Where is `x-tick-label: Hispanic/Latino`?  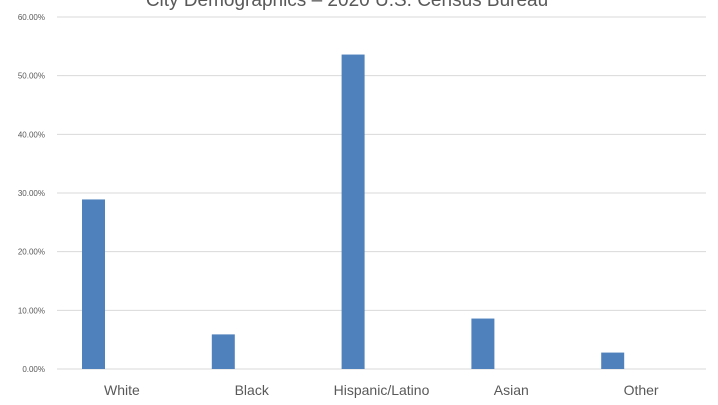 x-tick-label: Hispanic/Latino is located at coordinates (382, 390).